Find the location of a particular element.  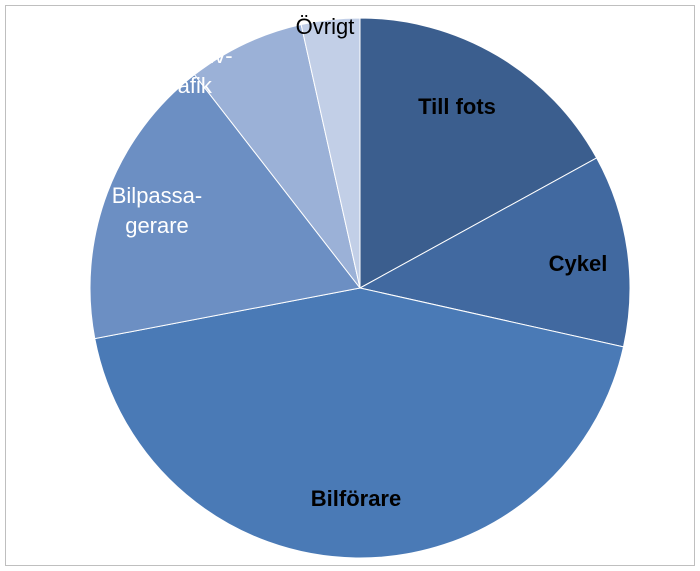

slice-label-line: Cykel is located at coordinates (578, 263).